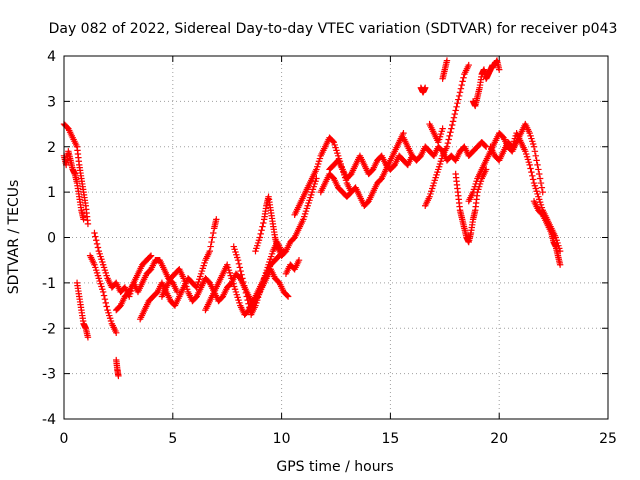 Image resolution: width=640 pixels, height=480 pixels. What do you see at coordinates (51, 239) in the screenshot?
I see `y-tick-label: 0` at bounding box center [51, 239].